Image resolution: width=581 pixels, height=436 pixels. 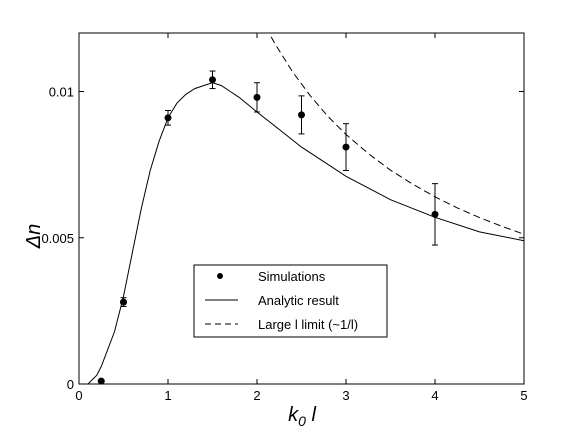 What do you see at coordinates (292, 276) in the screenshot?
I see `legend-label-simulations: Simulations` at bounding box center [292, 276].